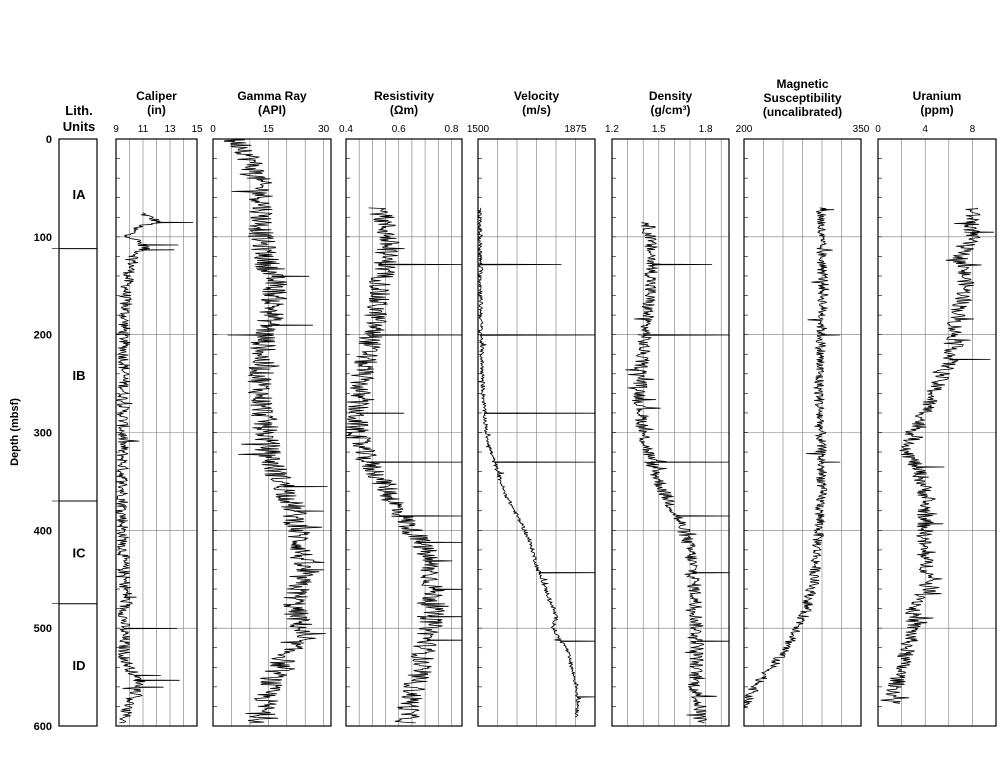 The width and height of the screenshot is (1007, 766). Describe the element at coordinates (792, 458) in the screenshot. I see `panel-curve-magsus` at that location.